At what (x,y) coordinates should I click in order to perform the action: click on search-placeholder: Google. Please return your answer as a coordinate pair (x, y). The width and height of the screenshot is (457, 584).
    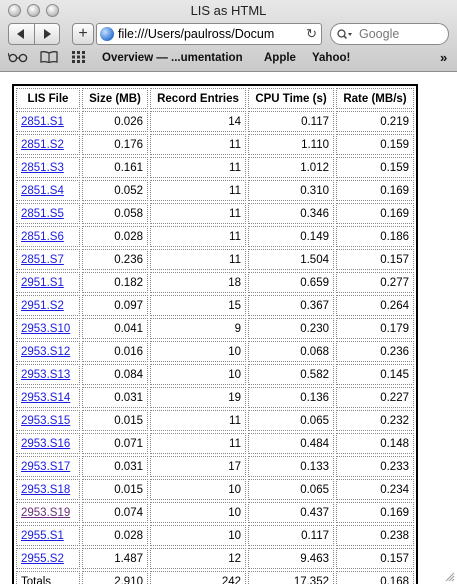
    Looking at the image, I should click on (379, 34).